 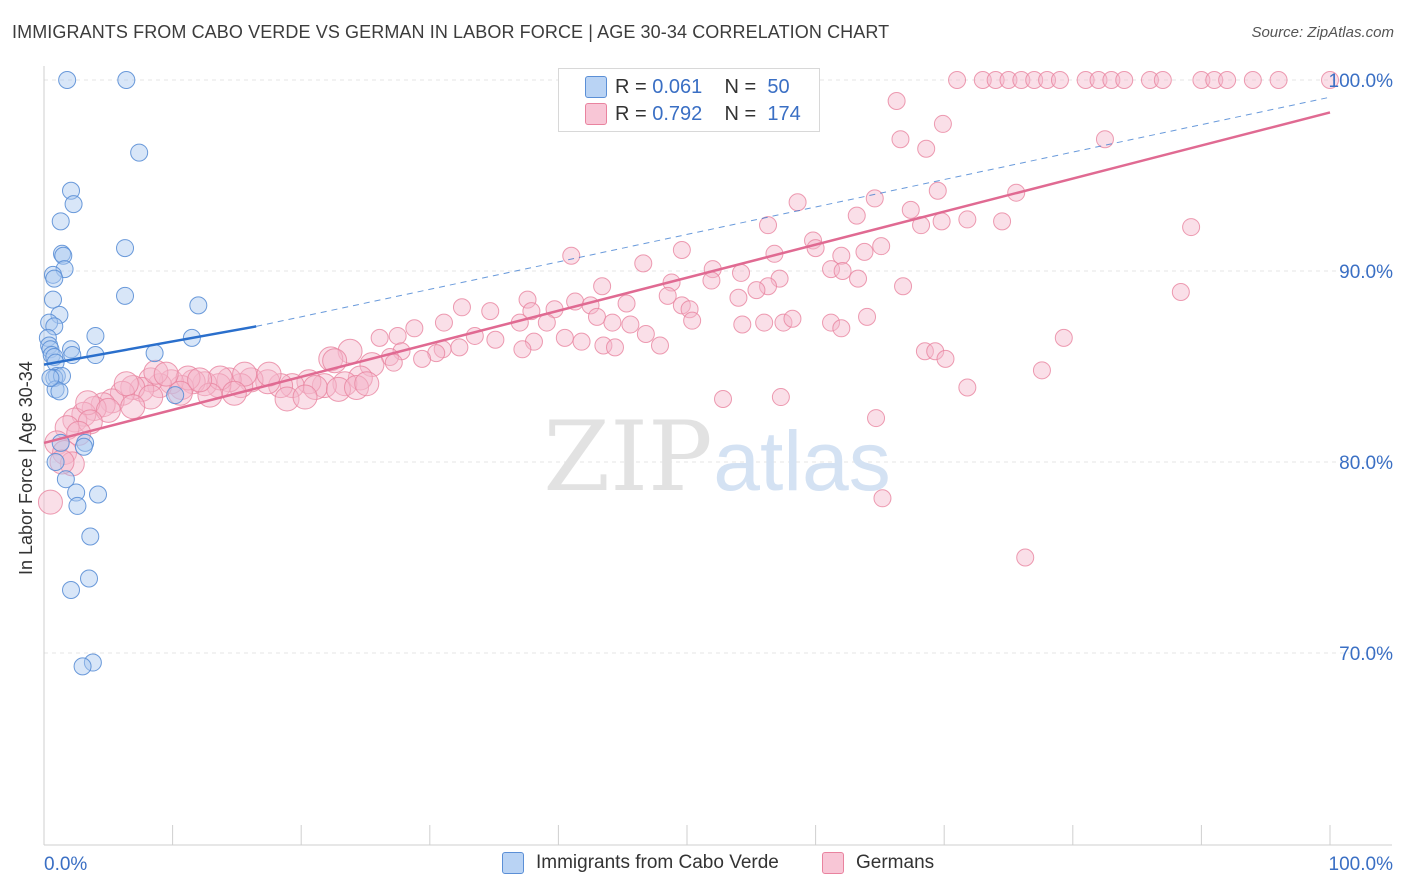 What do you see at coordinates (1366, 272) in the screenshot?
I see `y-tick-label-90: 90.0%` at bounding box center [1366, 272].